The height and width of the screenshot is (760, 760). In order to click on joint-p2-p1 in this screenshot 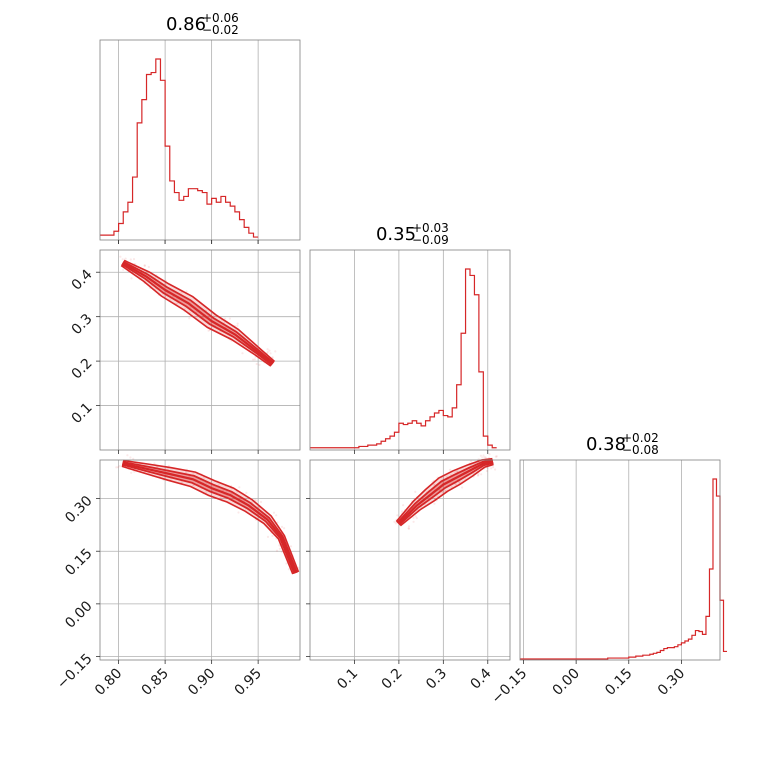, I will do `click(444, 492)`.